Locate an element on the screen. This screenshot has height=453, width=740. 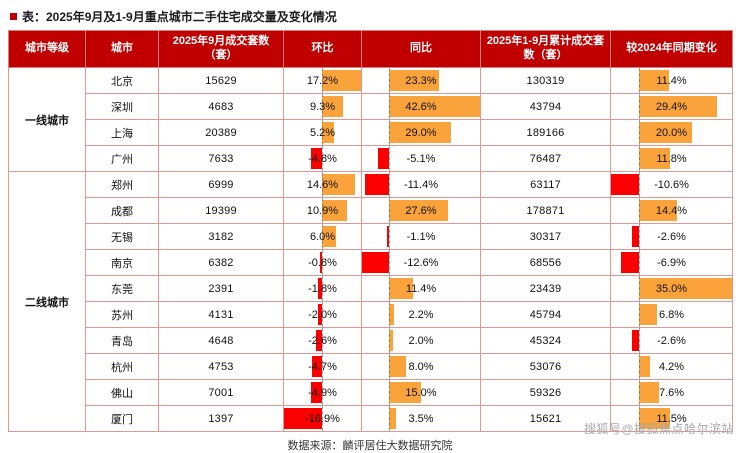
yoy-cell-value: 2.0% is located at coordinates (421, 340).